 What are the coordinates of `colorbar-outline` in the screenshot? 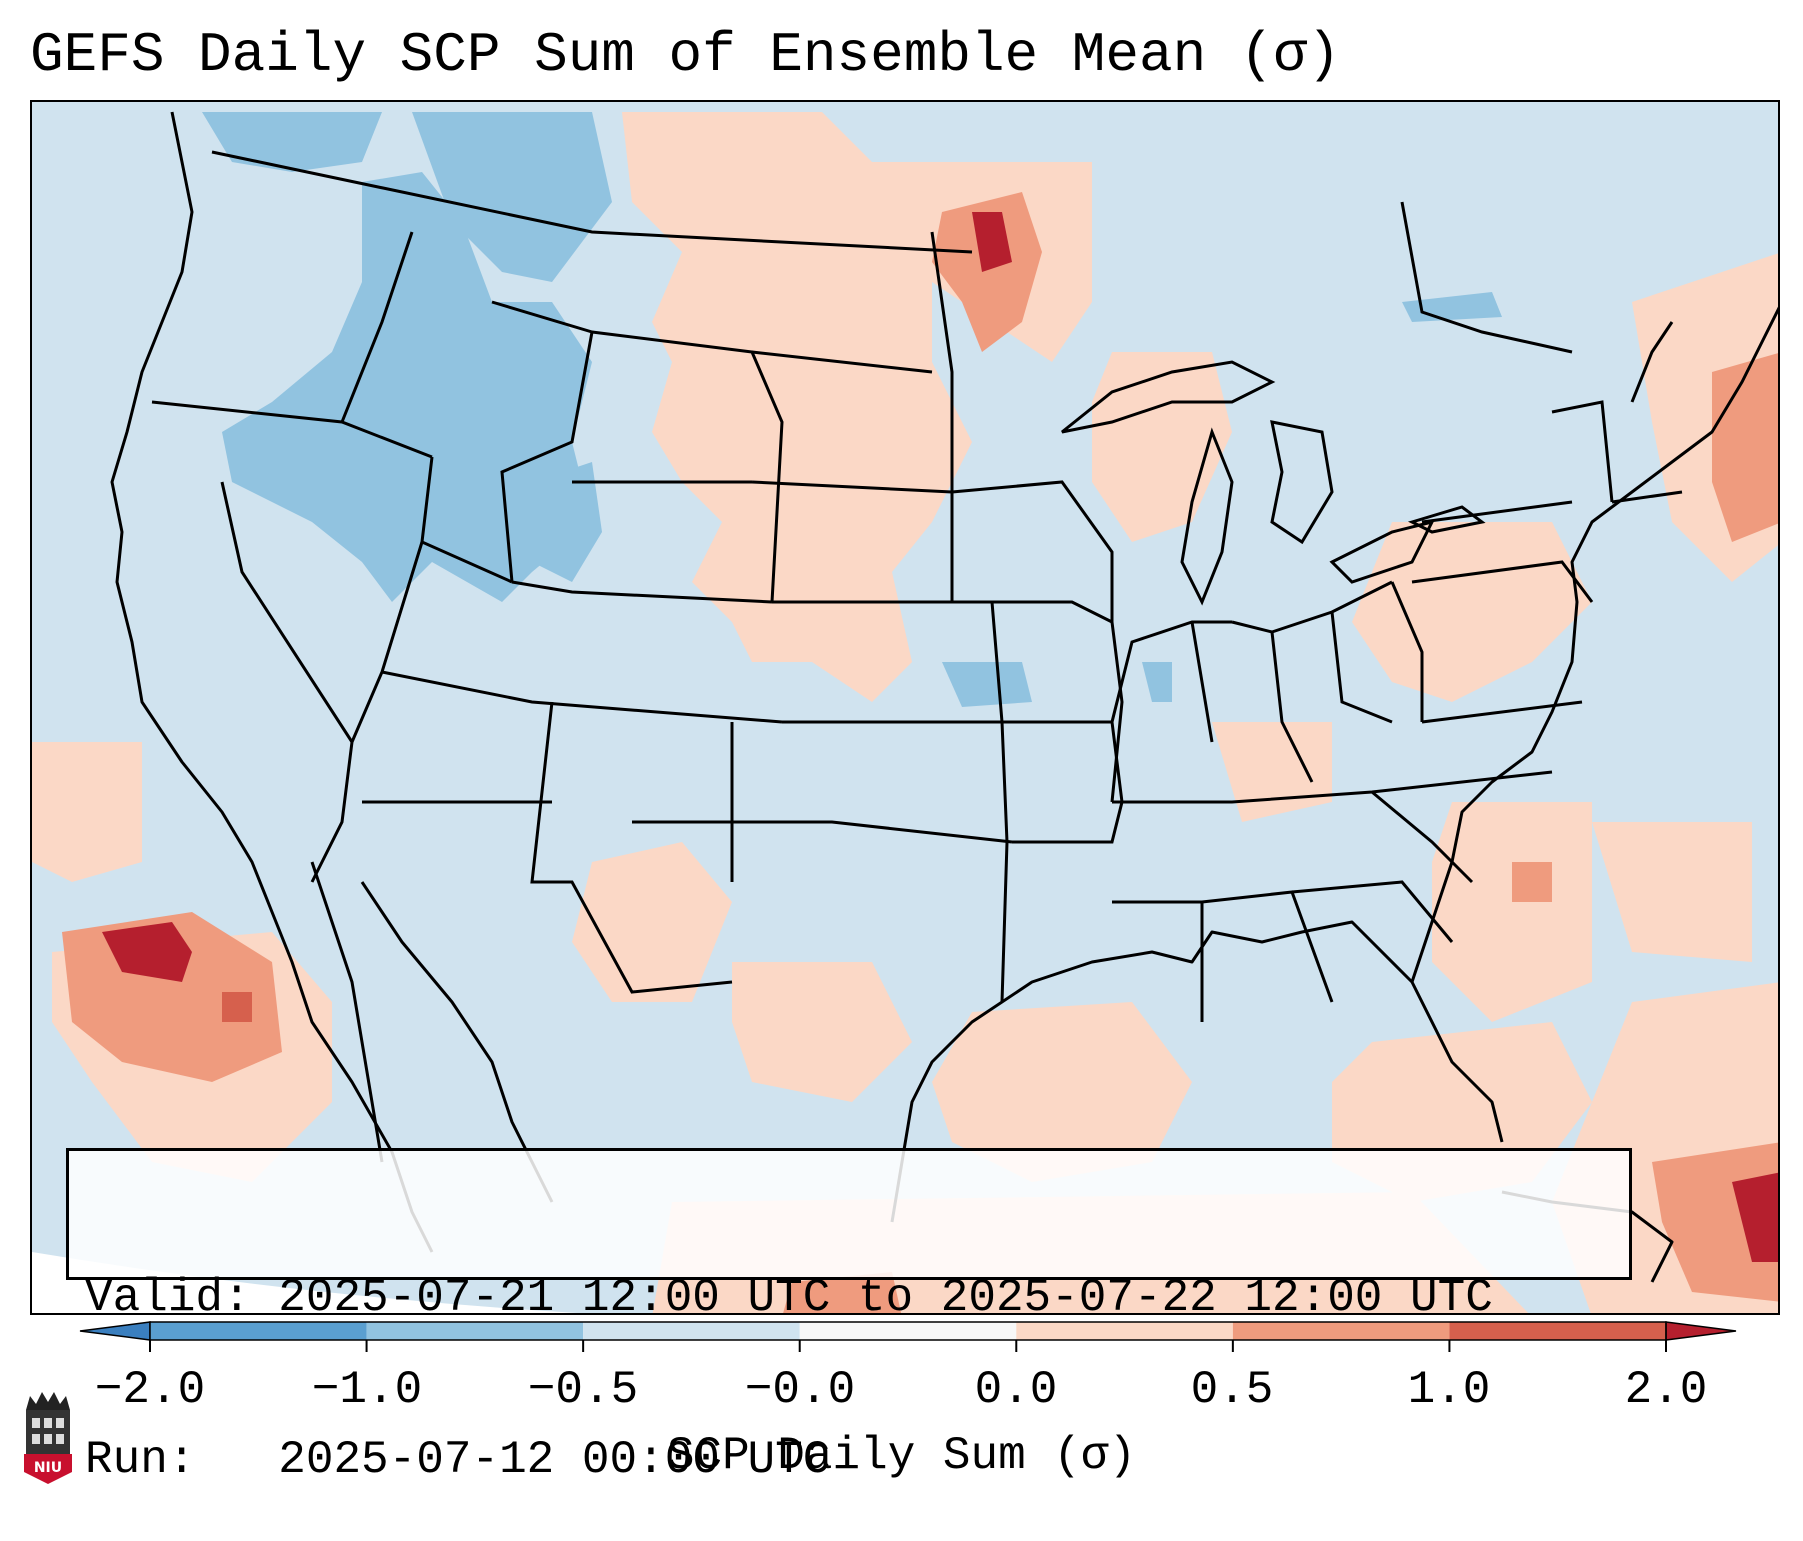 It's located at (908, 1331).